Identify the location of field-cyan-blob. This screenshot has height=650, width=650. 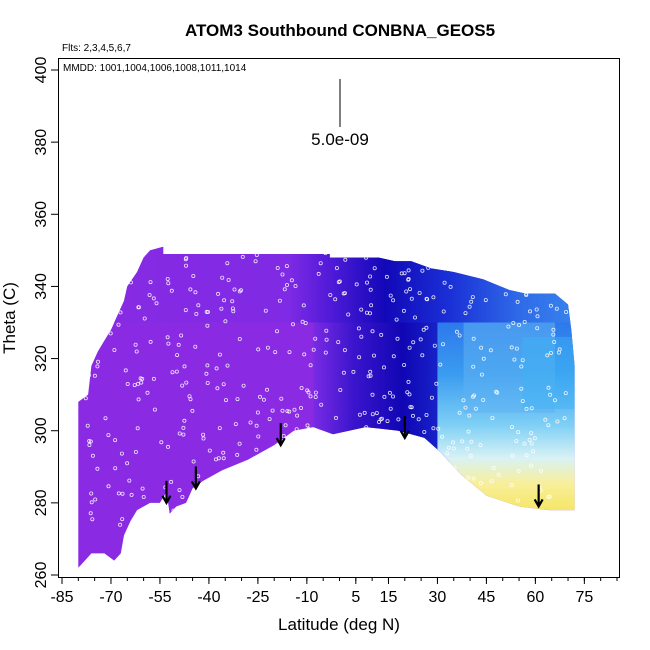
(548, 373).